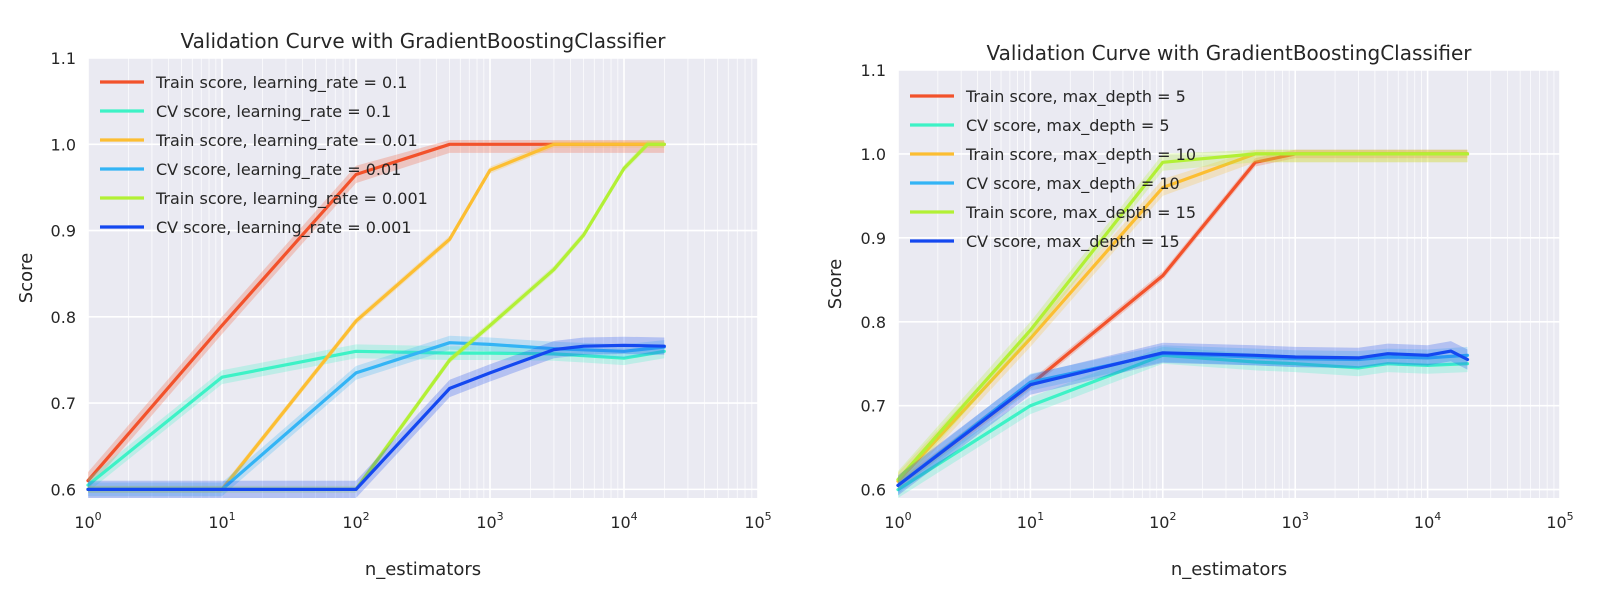  I want to click on legend-label: CV score, learning_rate = 0.001, so click(284, 228).